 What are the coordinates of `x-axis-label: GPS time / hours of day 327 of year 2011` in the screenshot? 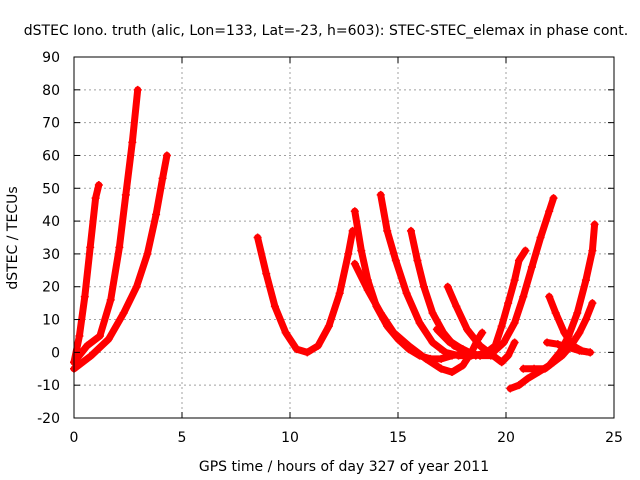 It's located at (344, 467).